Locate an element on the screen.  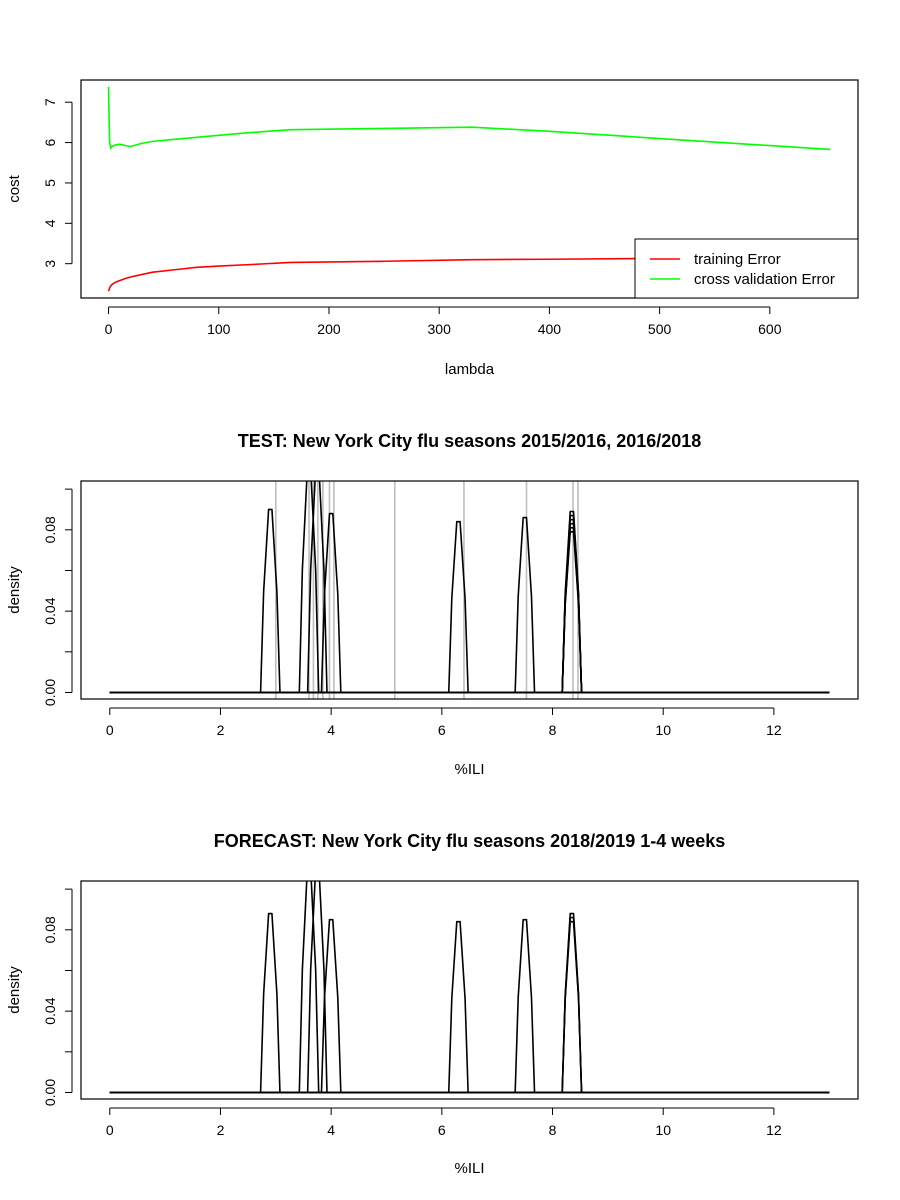
cost-chart-ylabel: cost is located at coordinates (14, 188).